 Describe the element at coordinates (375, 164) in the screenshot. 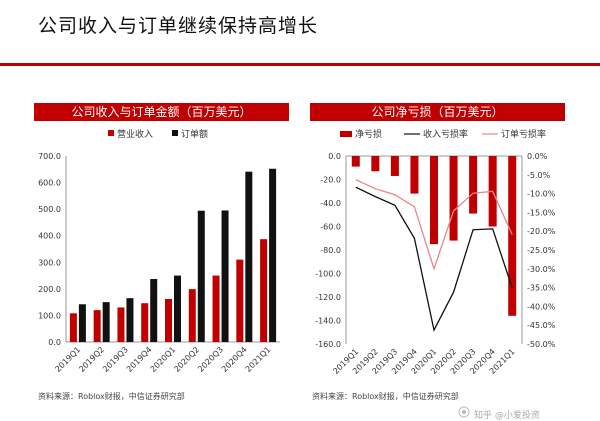

I see `bar-net-loss-2019Q2` at that location.